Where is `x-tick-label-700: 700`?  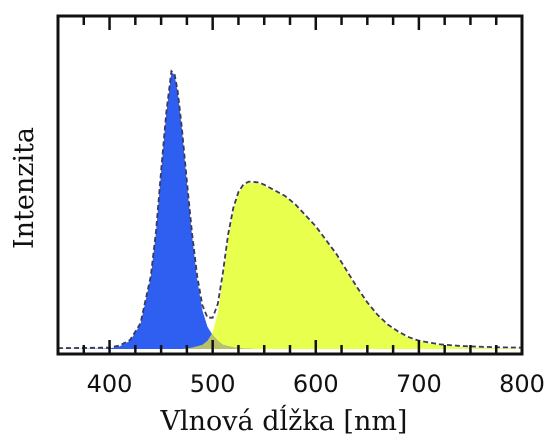 x-tick-label-700: 700 is located at coordinates (419, 384).